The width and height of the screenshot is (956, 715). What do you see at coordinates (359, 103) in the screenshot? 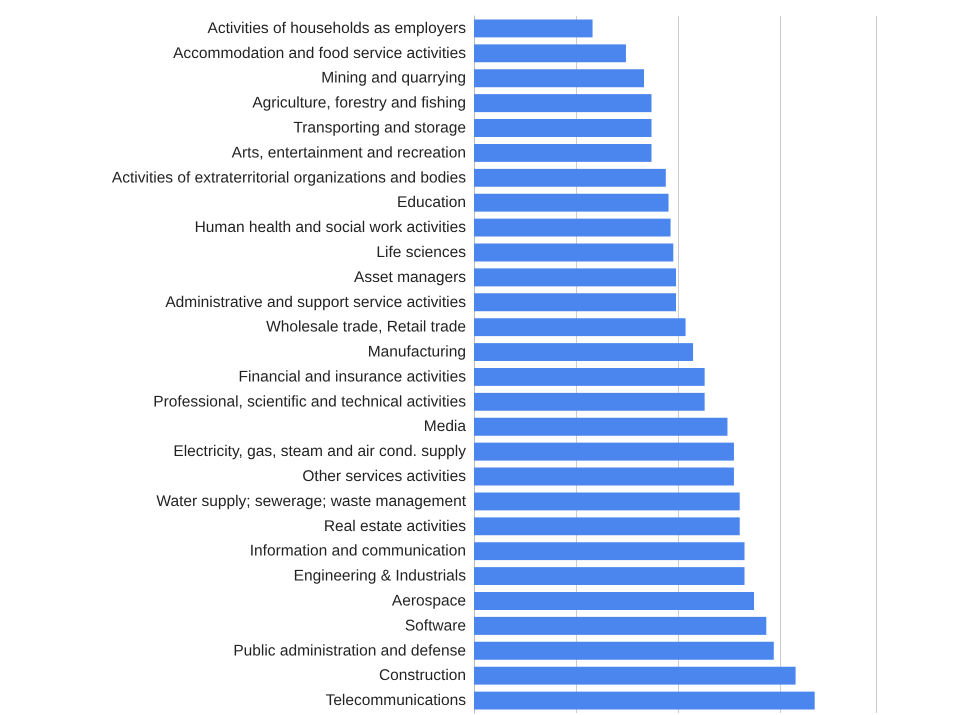
I see `y-tick-label: Agriculture, forestry and fishing` at bounding box center [359, 103].